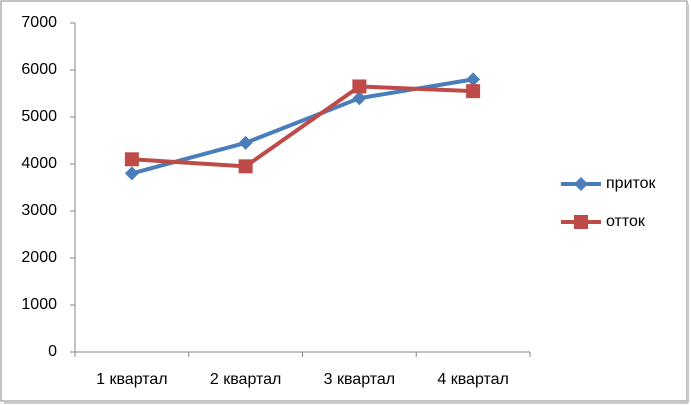  What do you see at coordinates (360, 379) in the screenshot?
I see `x-tick-label: 3 квартал` at bounding box center [360, 379].